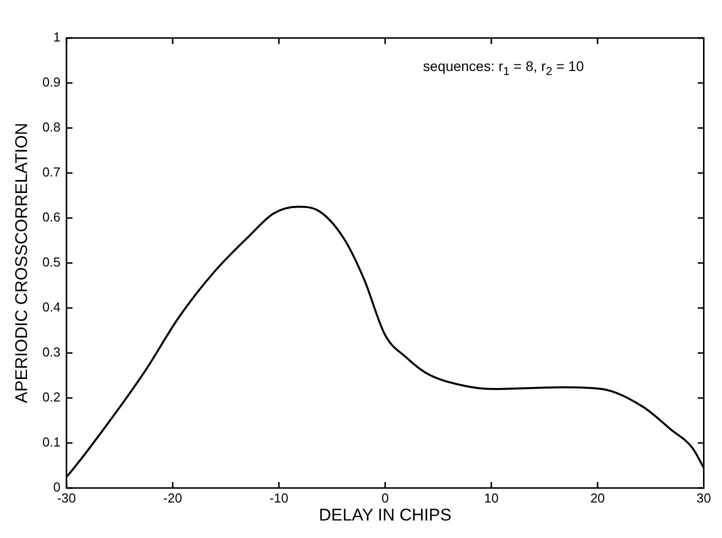 Image resolution: width=722 pixels, height=538 pixels. What do you see at coordinates (503, 68) in the screenshot?
I see `annotation: sequences: r$_{1}$ = 8, r$_{2}$ = 10` at bounding box center [503, 68].